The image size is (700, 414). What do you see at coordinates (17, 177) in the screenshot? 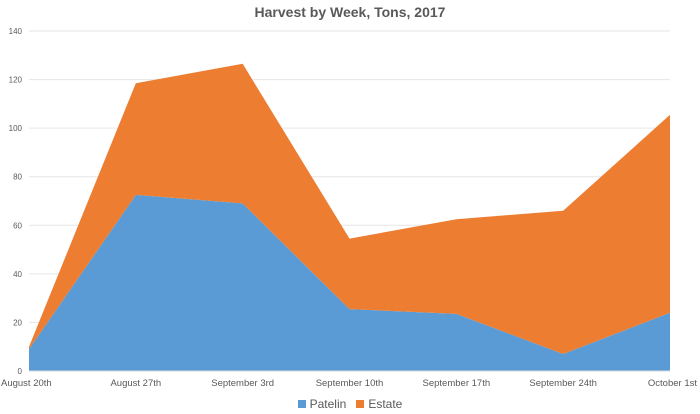
I see `y-tick-label: 80` at bounding box center [17, 177].